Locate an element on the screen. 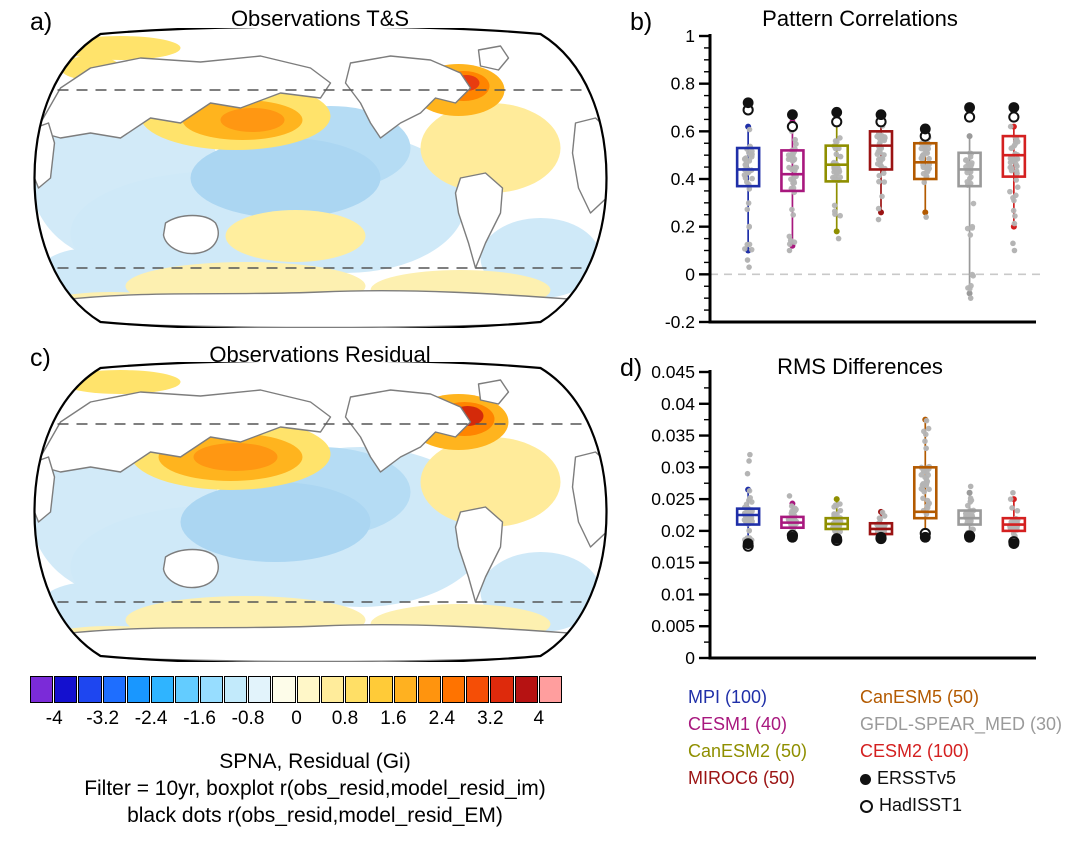  legend-item-miroc6-50-: MIROC6 (50) is located at coordinates (747, 778).